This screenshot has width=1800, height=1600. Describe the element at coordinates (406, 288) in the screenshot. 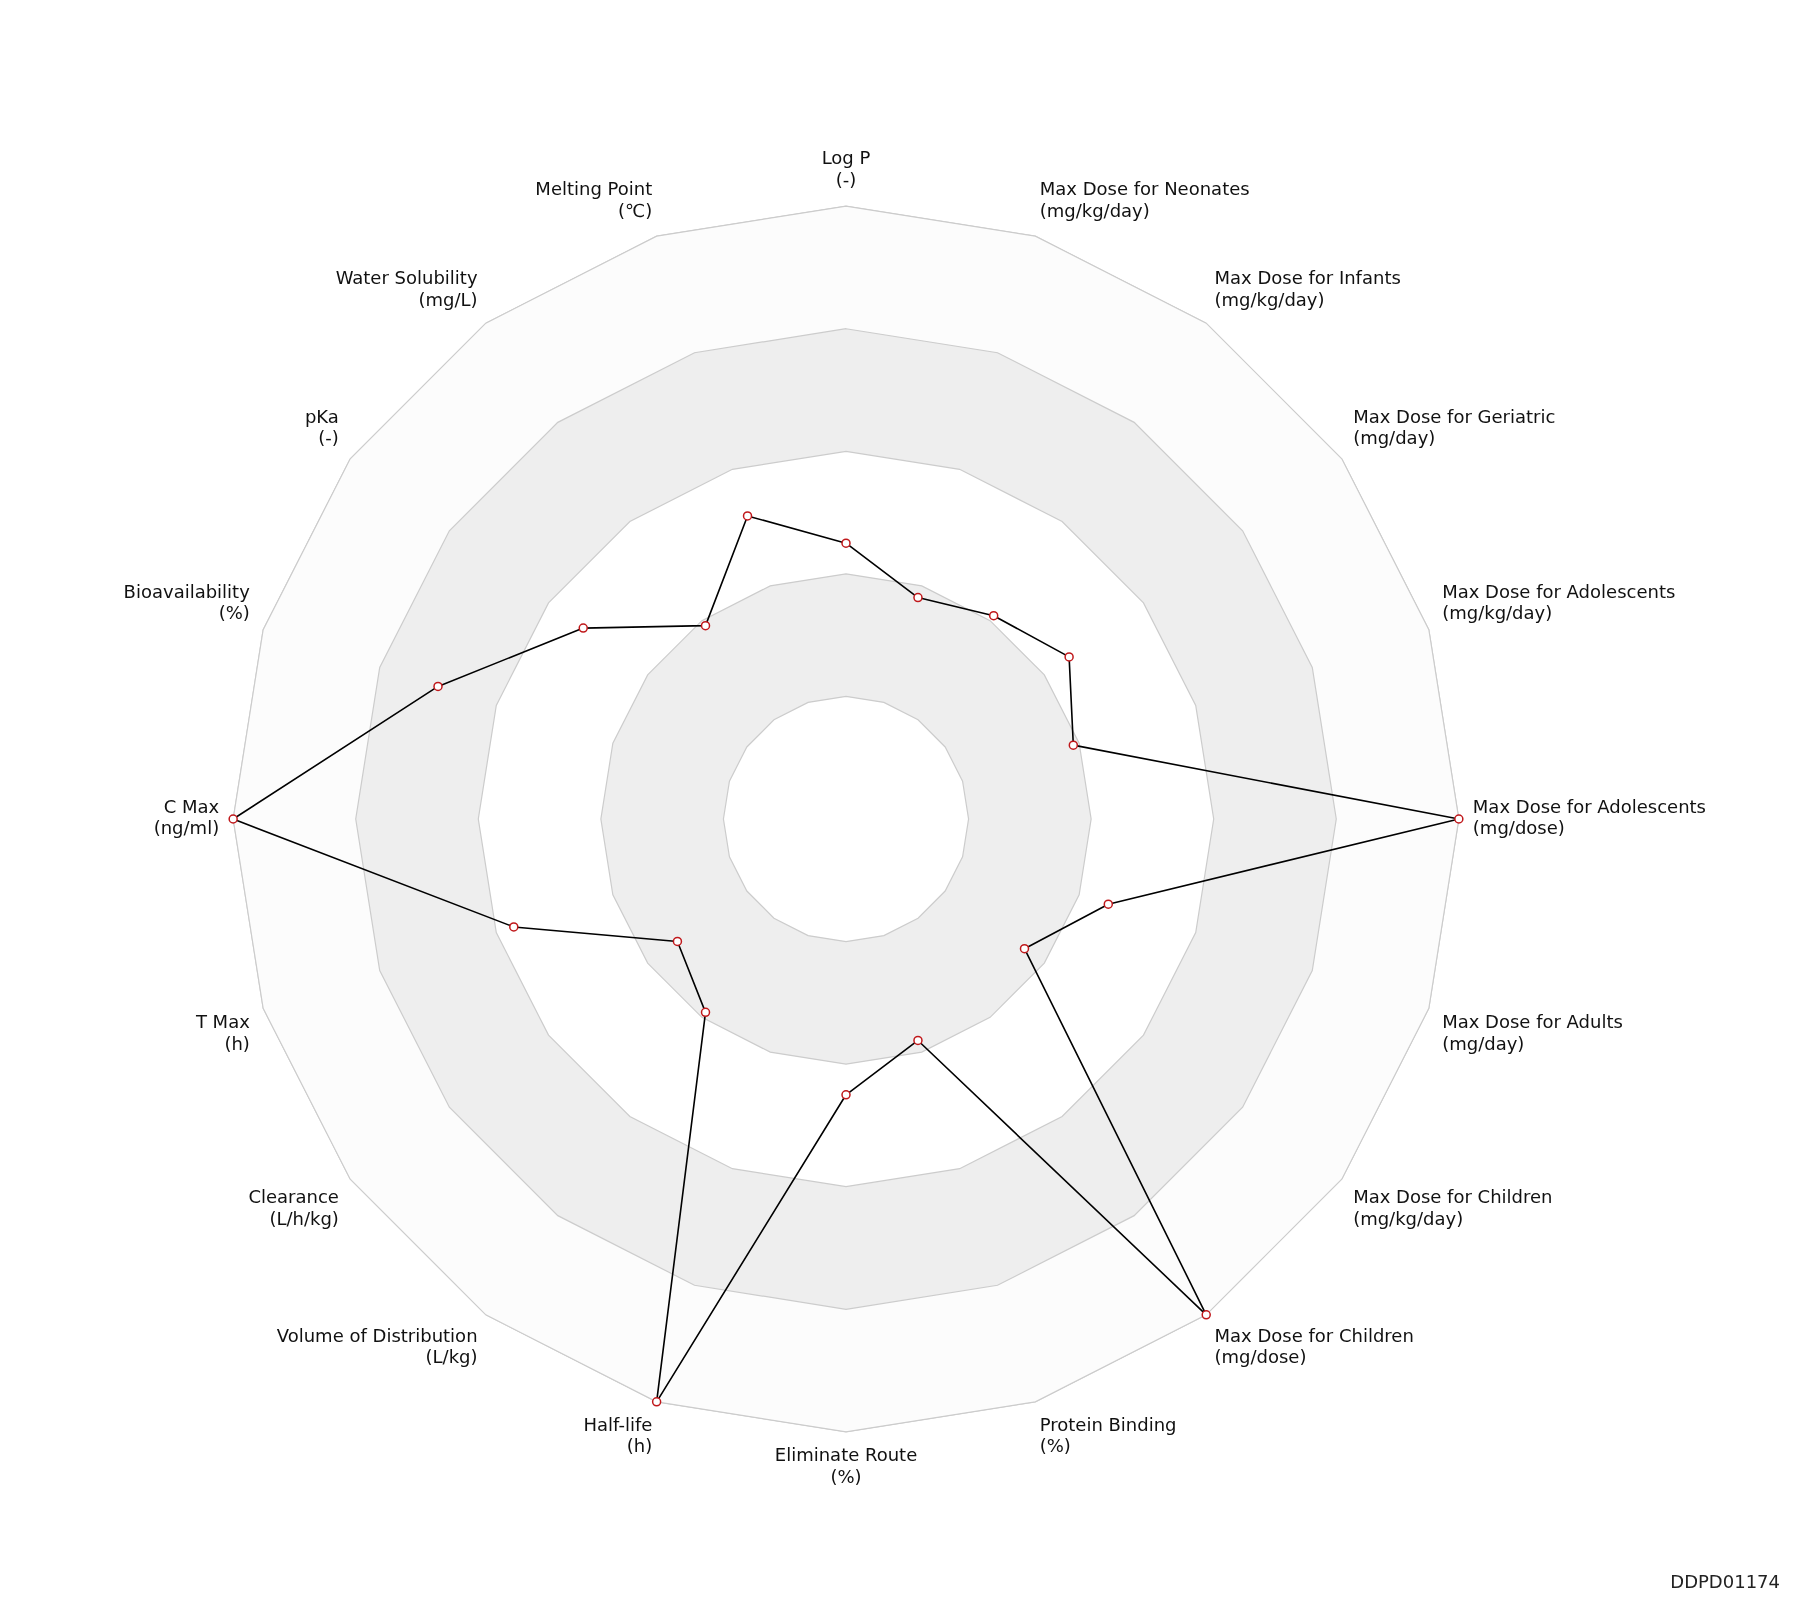

I see `spoke-label: Water Solubility (mg/L)` at that location.